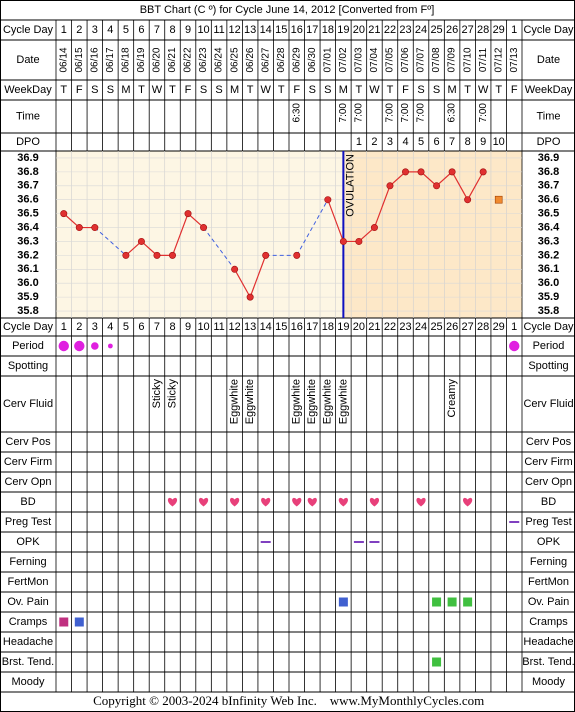 This screenshot has height=712, width=575. I want to click on date-label: 06/14, so click(63, 59).